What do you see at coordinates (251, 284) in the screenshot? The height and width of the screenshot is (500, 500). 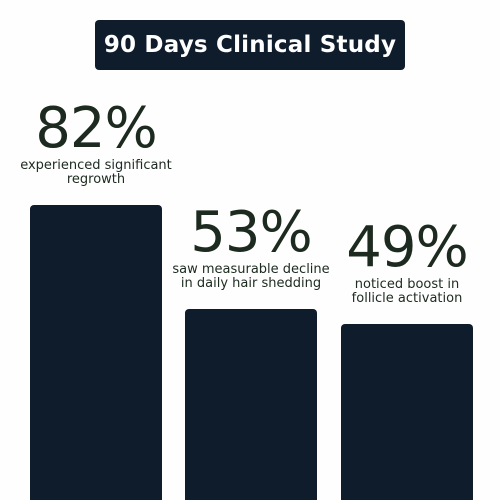 I see `caption-2-line-2: in daily hair shedding` at bounding box center [251, 284].